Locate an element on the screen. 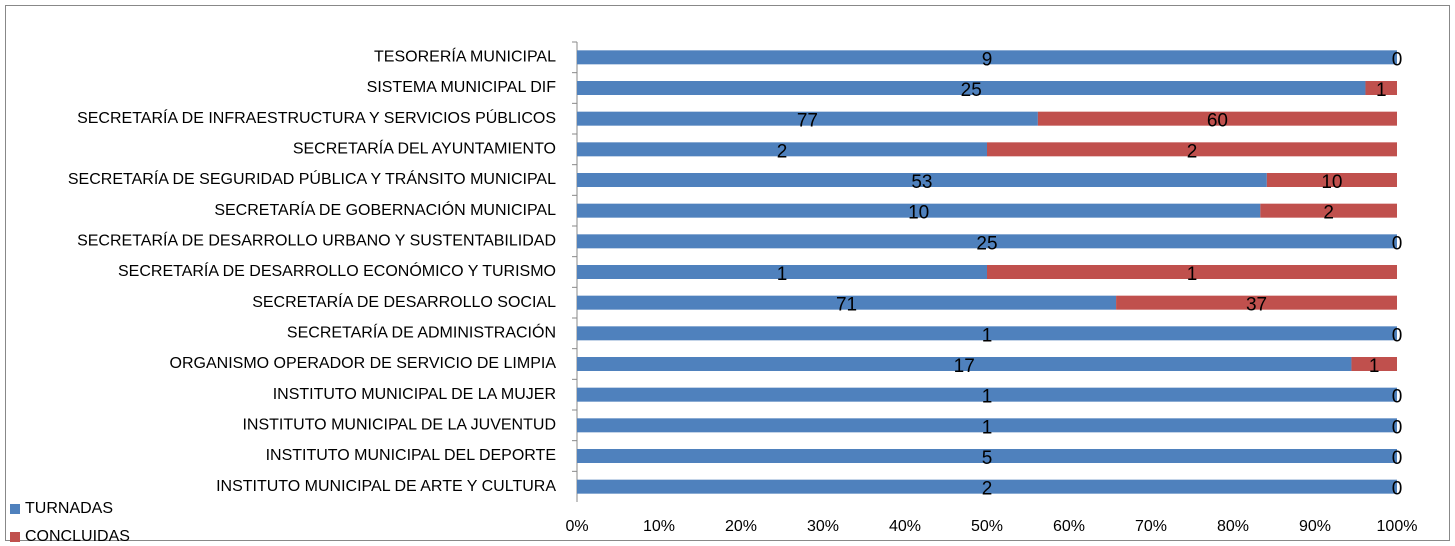 The height and width of the screenshot is (546, 1455). y-tick-label: INSTITUTO MUNICIPAL DE ARTE Y CULTURA is located at coordinates (386, 486).